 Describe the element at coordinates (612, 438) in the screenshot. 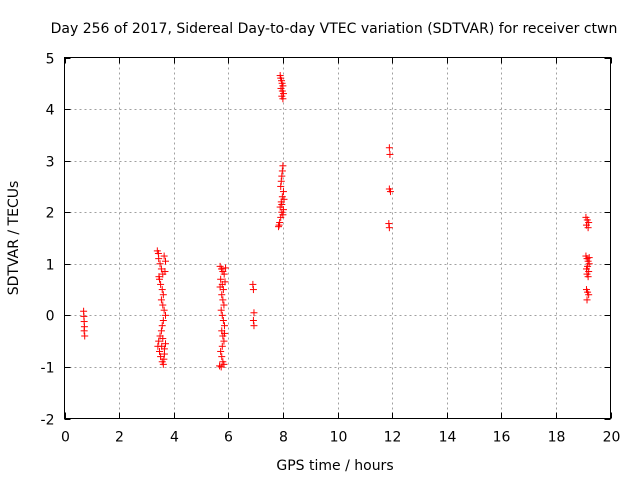

I see `x-tick-label: 20` at that location.